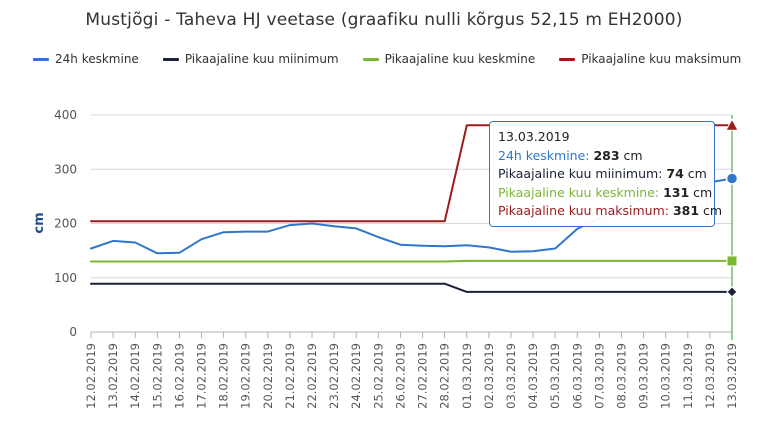  Describe the element at coordinates (246, 376) in the screenshot. I see `x-tick-label: 19.02.2019` at that location.